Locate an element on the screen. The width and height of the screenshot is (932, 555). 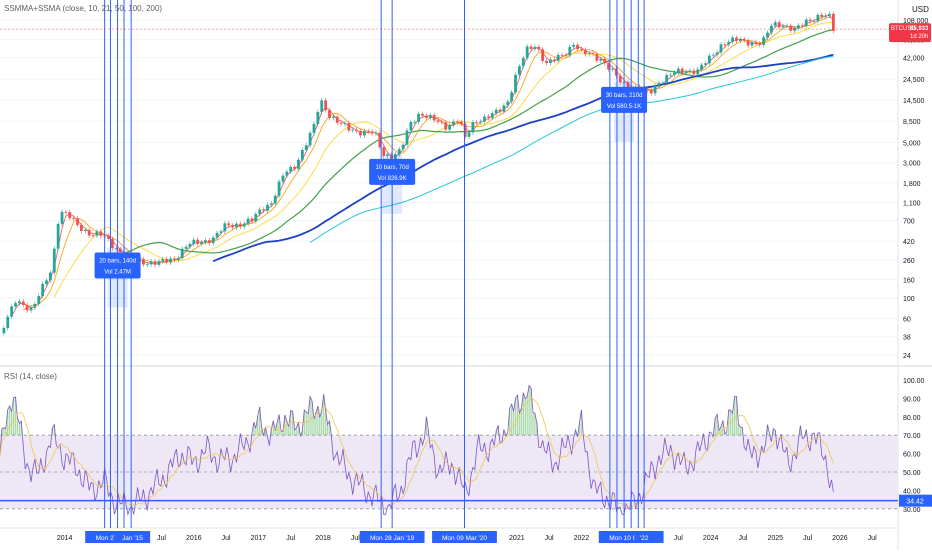
currency-label: USD is located at coordinates (920, 9).